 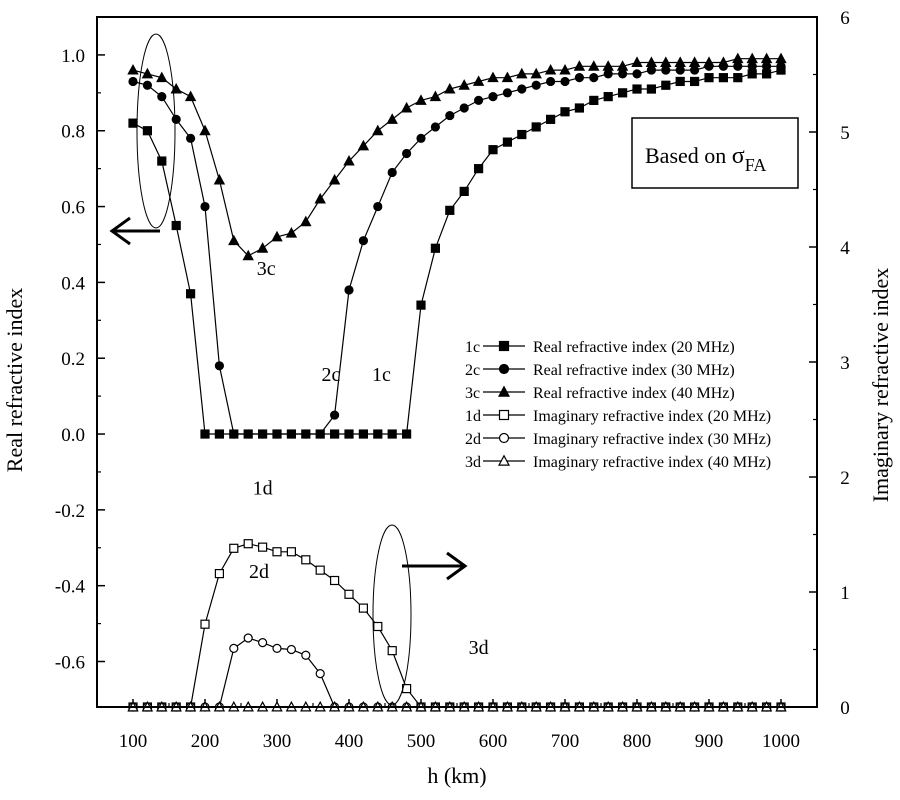 I want to click on x-tick-label: 400, so click(x=349, y=741).